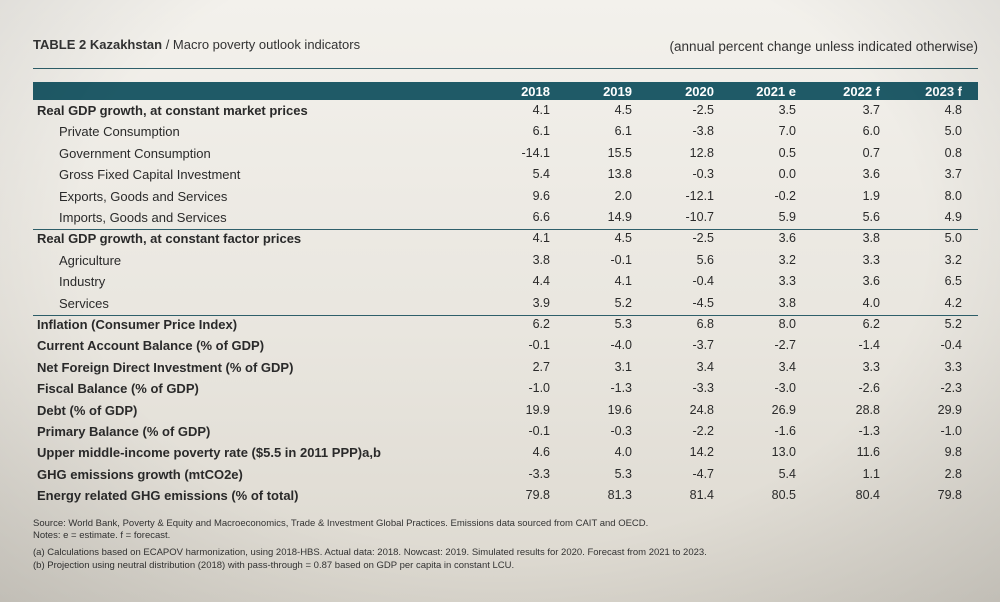  I want to click on cell-value: 6.1, so click(541, 131).